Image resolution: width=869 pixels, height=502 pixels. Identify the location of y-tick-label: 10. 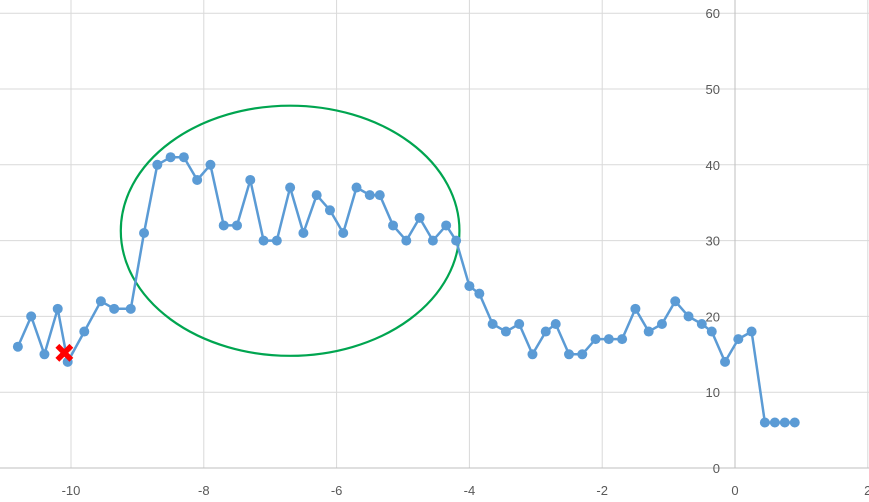
(713, 392).